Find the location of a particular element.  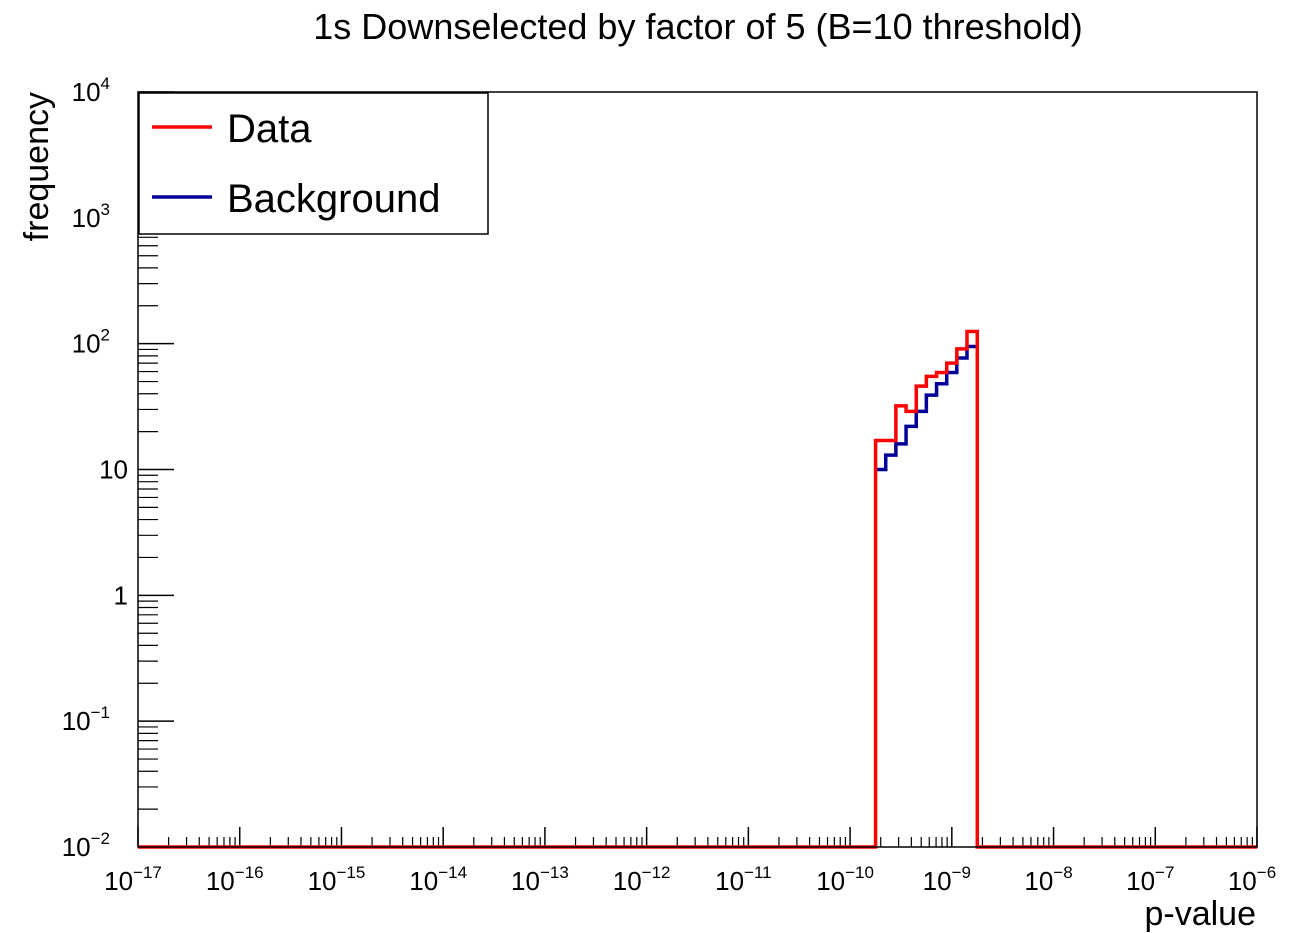

legend-label-data: Data is located at coordinates (269, 129).